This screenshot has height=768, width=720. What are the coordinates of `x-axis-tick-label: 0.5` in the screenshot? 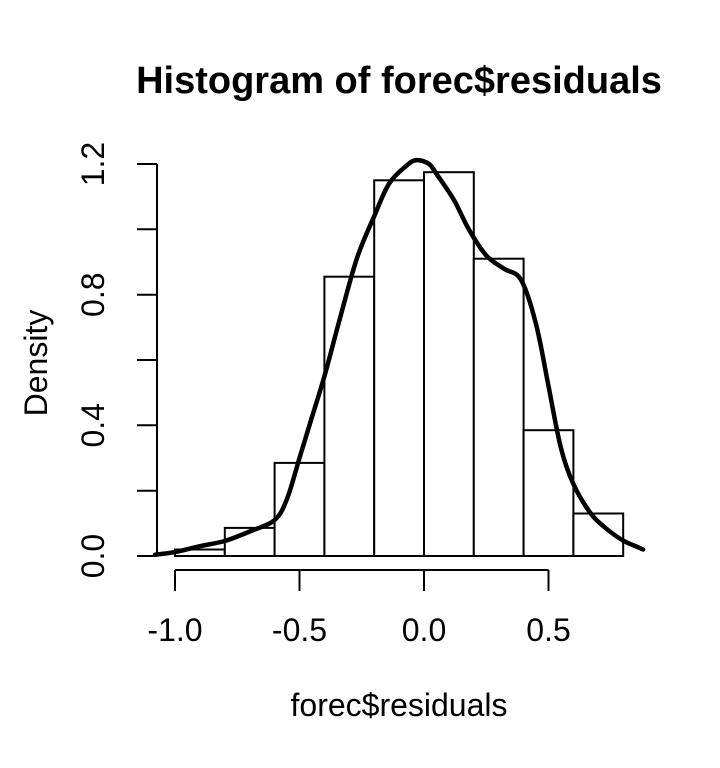 It's located at (548, 630).